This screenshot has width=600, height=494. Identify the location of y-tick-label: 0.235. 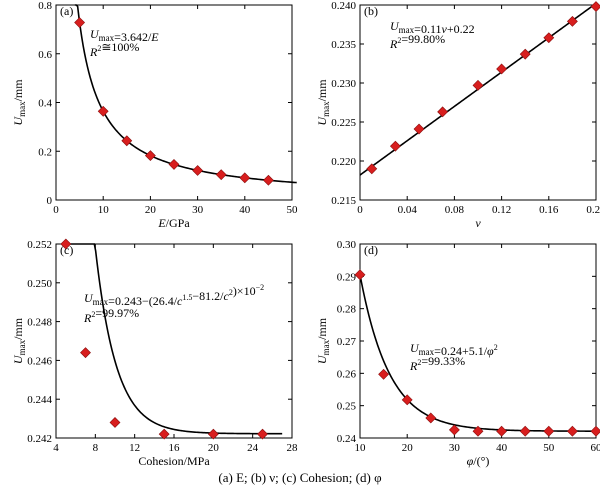
(343, 45).